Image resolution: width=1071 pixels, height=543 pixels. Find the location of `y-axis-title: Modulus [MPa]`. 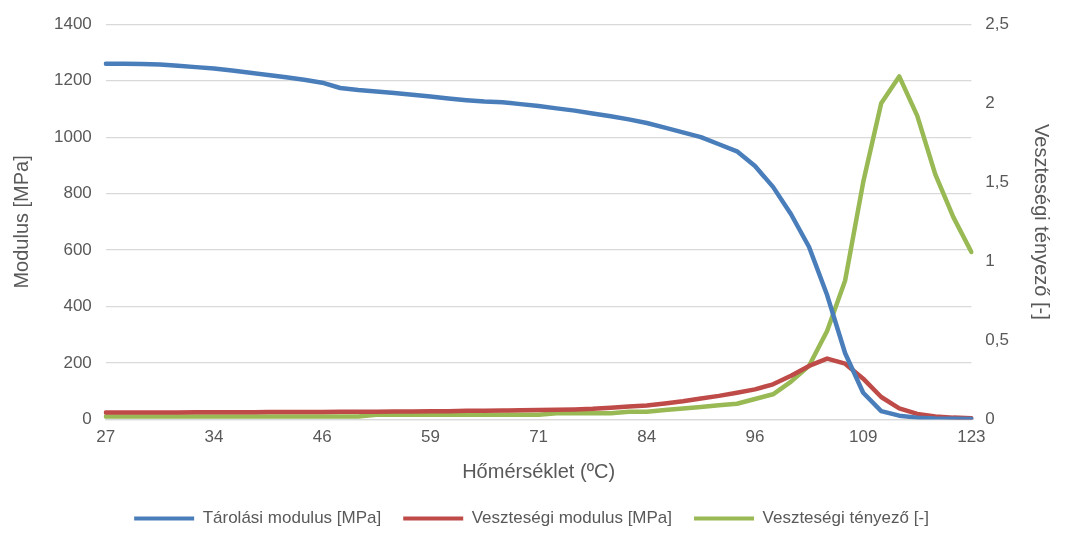

y-axis-title: Modulus [MPa] is located at coordinates (20, 222).